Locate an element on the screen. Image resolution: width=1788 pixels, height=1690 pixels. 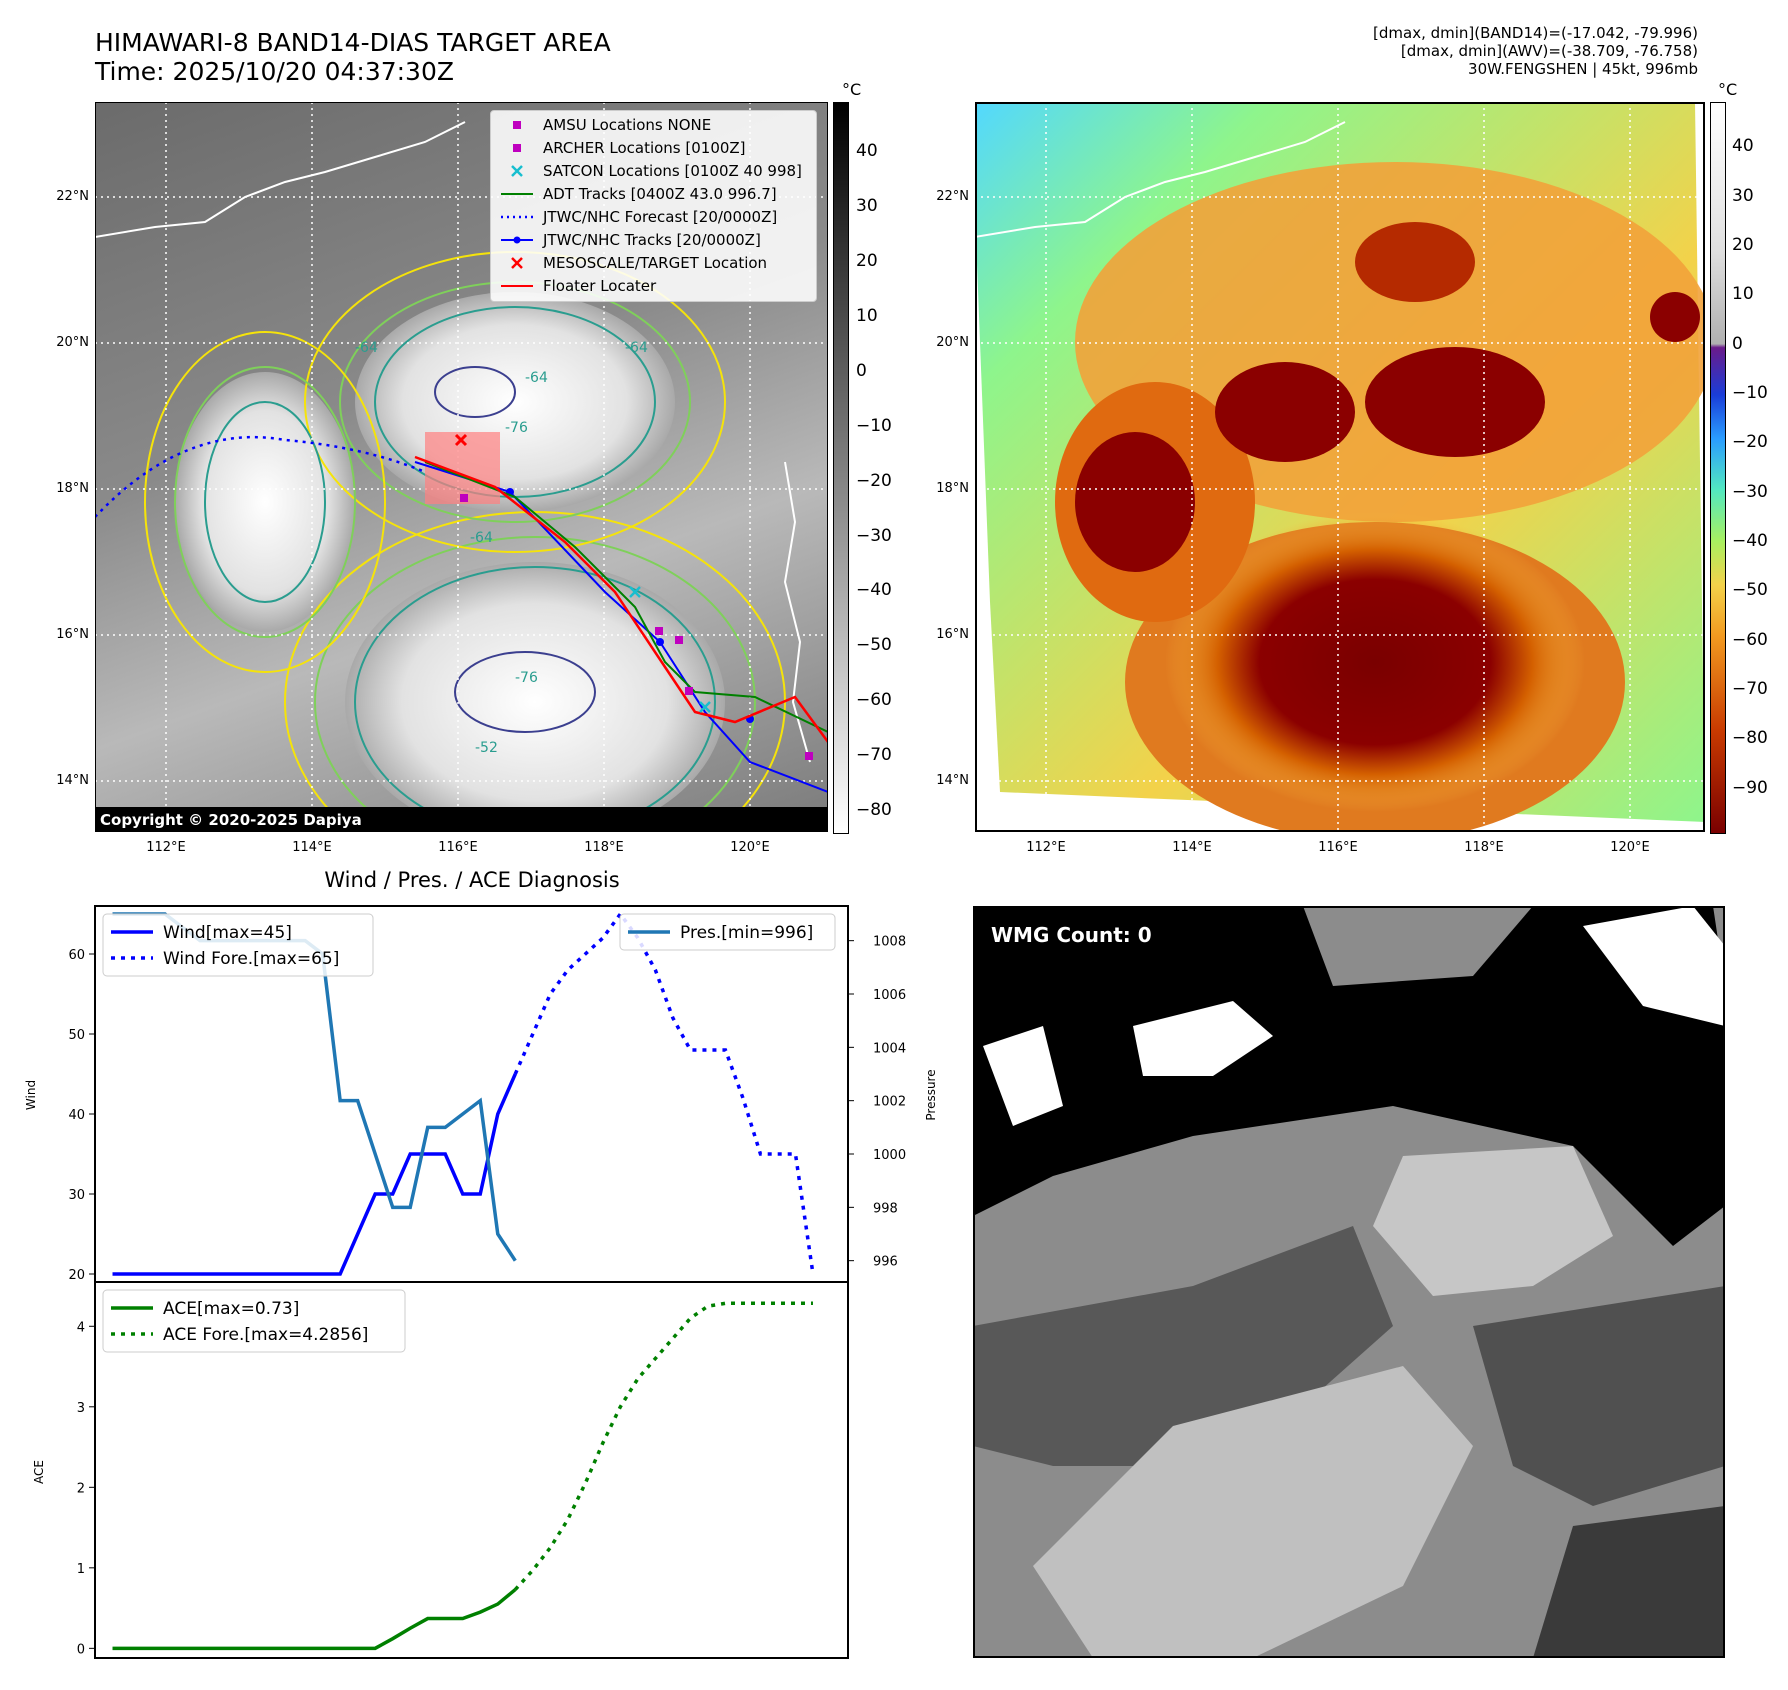
wmg-count-label: WMG Count: 0 is located at coordinates (1071, 935).